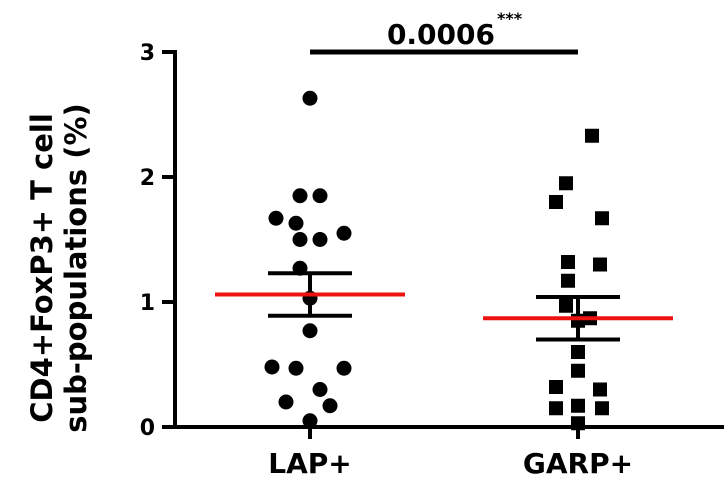 The width and height of the screenshot is (727, 479). I want to click on x-category-label: LAP+, so click(310, 463).